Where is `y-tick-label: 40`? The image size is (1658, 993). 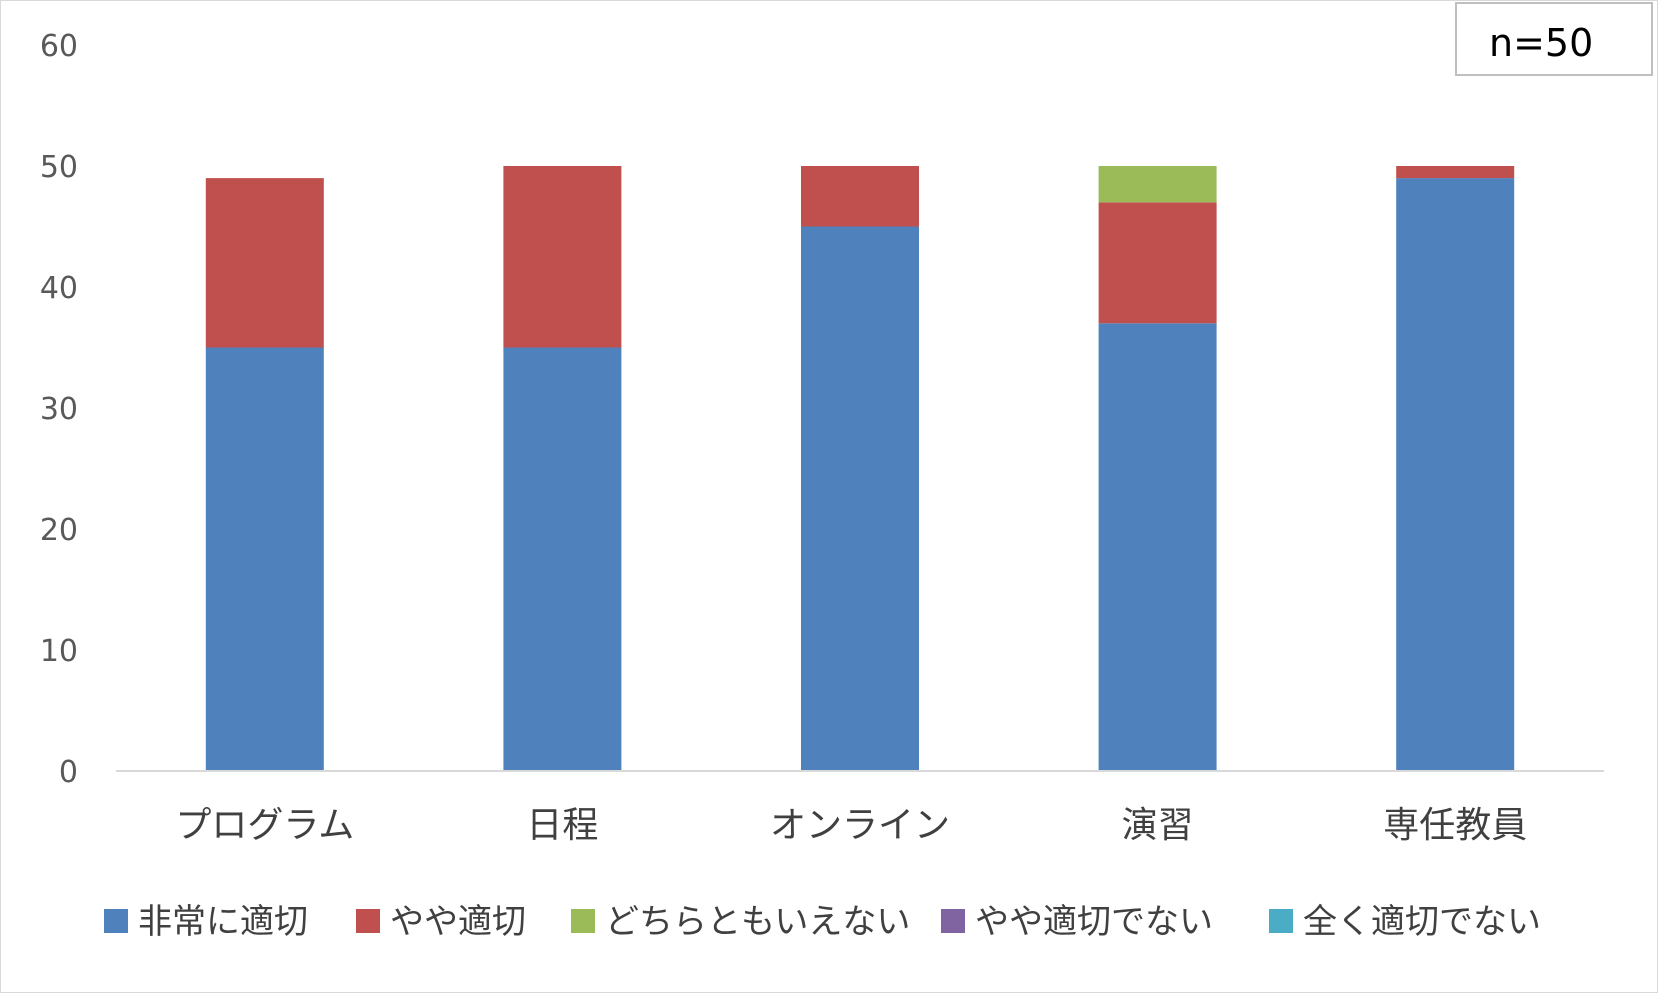
y-tick-label: 40 is located at coordinates (59, 288).